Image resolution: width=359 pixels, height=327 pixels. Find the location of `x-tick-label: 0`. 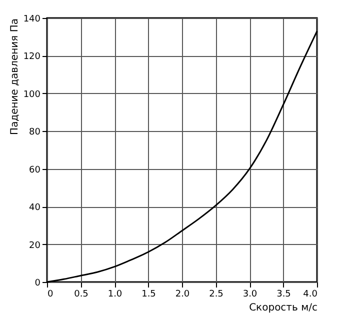

x-tick-label: 0 is located at coordinates (51, 295).